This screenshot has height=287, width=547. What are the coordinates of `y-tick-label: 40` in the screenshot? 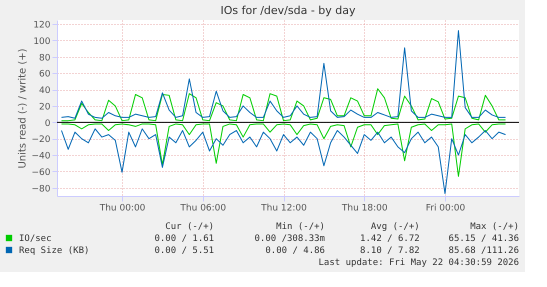 It's located at (45, 91).